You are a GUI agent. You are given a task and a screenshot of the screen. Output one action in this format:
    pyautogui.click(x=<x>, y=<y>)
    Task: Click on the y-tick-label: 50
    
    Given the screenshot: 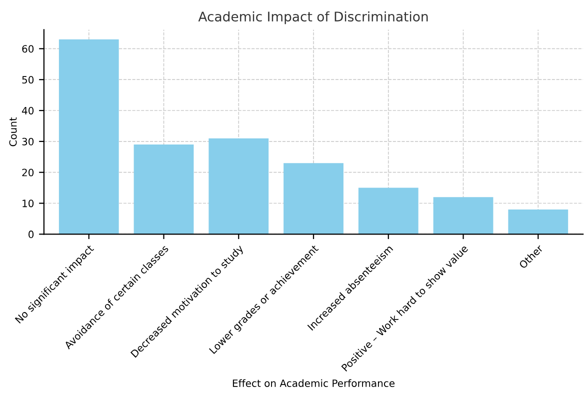 What is the action you would take?
    pyautogui.click(x=28, y=80)
    